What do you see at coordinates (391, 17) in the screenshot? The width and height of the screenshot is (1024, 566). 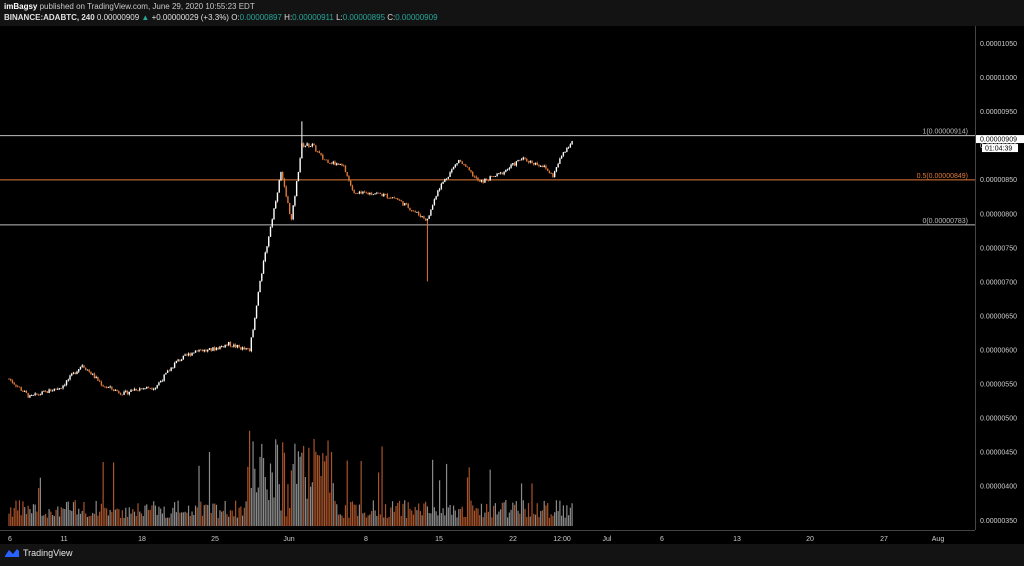 I see `close-label: C:` at bounding box center [391, 17].